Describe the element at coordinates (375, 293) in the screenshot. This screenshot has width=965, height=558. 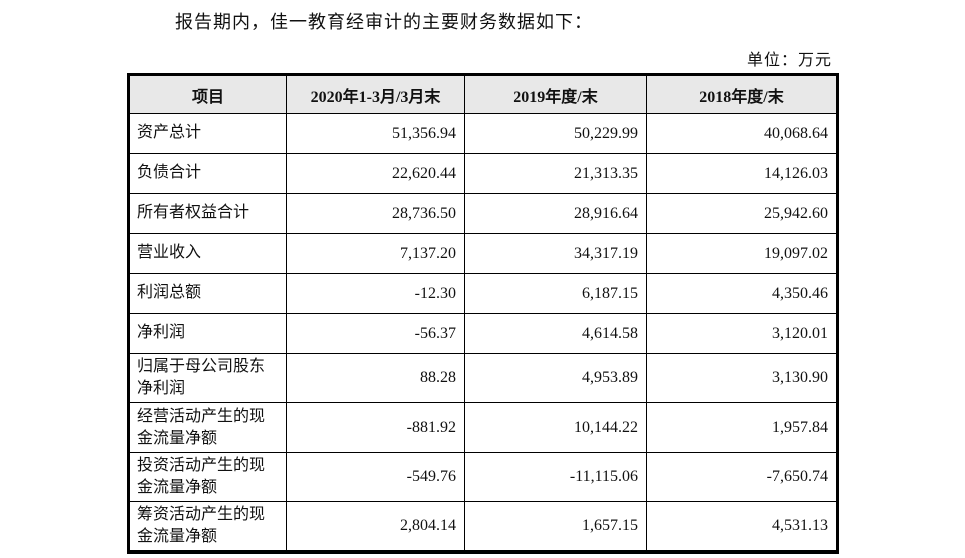
I see `cell-2020: -12.30` at that location.